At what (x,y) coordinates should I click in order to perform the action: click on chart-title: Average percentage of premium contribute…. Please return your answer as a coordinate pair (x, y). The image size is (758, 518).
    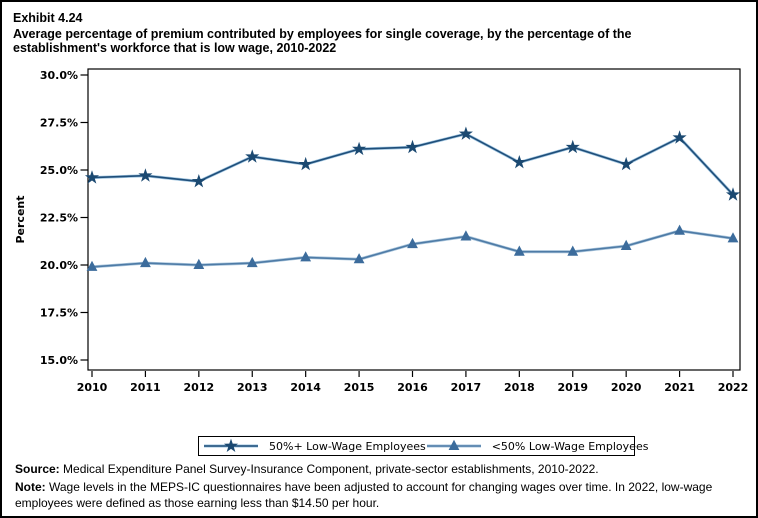
    Looking at the image, I should click on (322, 41).